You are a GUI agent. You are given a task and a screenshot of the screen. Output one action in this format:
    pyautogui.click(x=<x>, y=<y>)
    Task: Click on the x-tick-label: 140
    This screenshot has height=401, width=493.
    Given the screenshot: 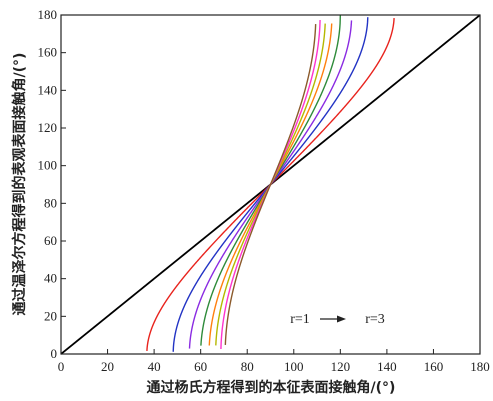 What is the action you would take?
    pyautogui.click(x=387, y=366)
    